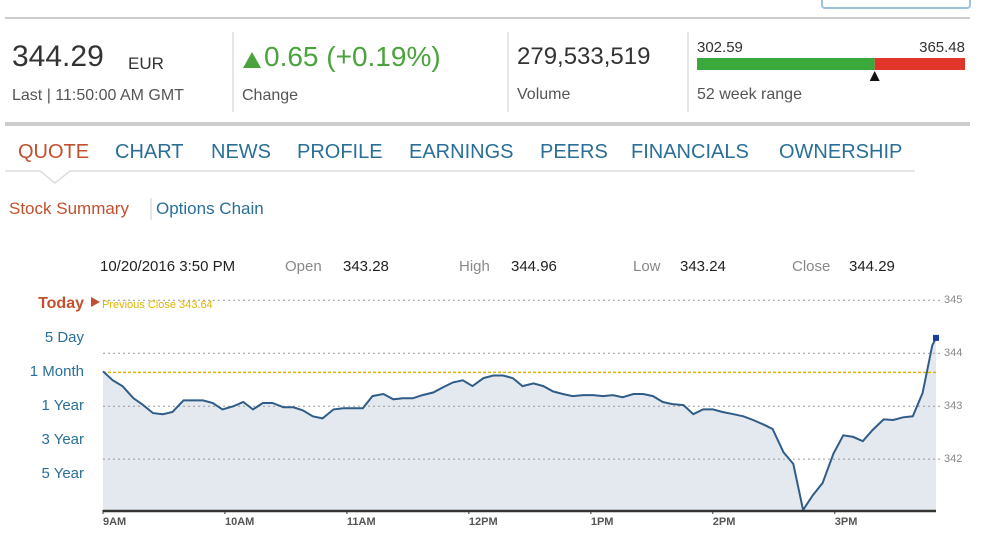 Image resolution: width=981 pixels, height=536 pixels. I want to click on x-tick-label: 11AM, so click(361, 522).